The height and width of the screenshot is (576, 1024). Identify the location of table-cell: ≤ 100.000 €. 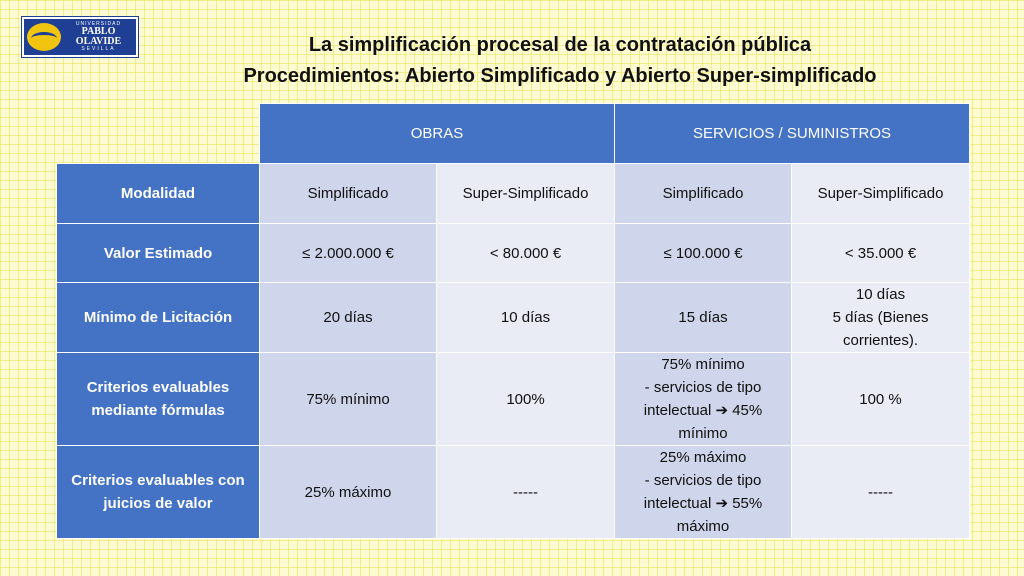
(703, 253).